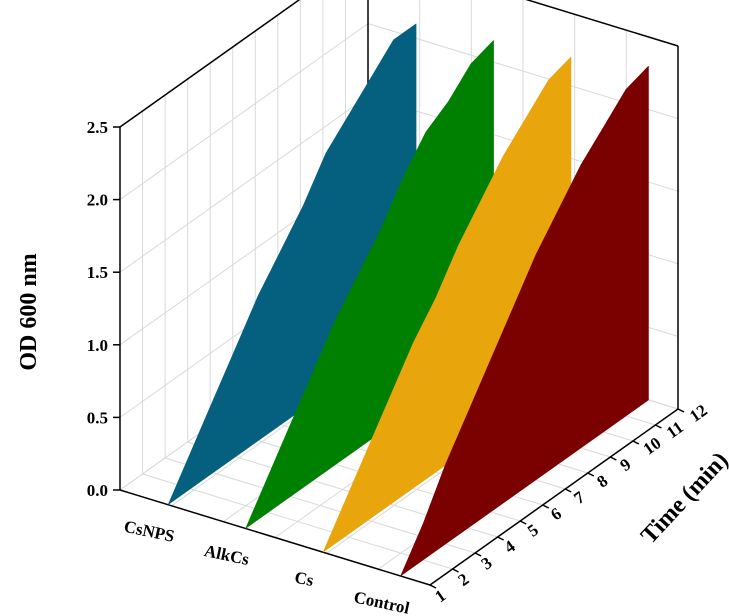  I want to click on right-floor-edge, so click(554, 497).